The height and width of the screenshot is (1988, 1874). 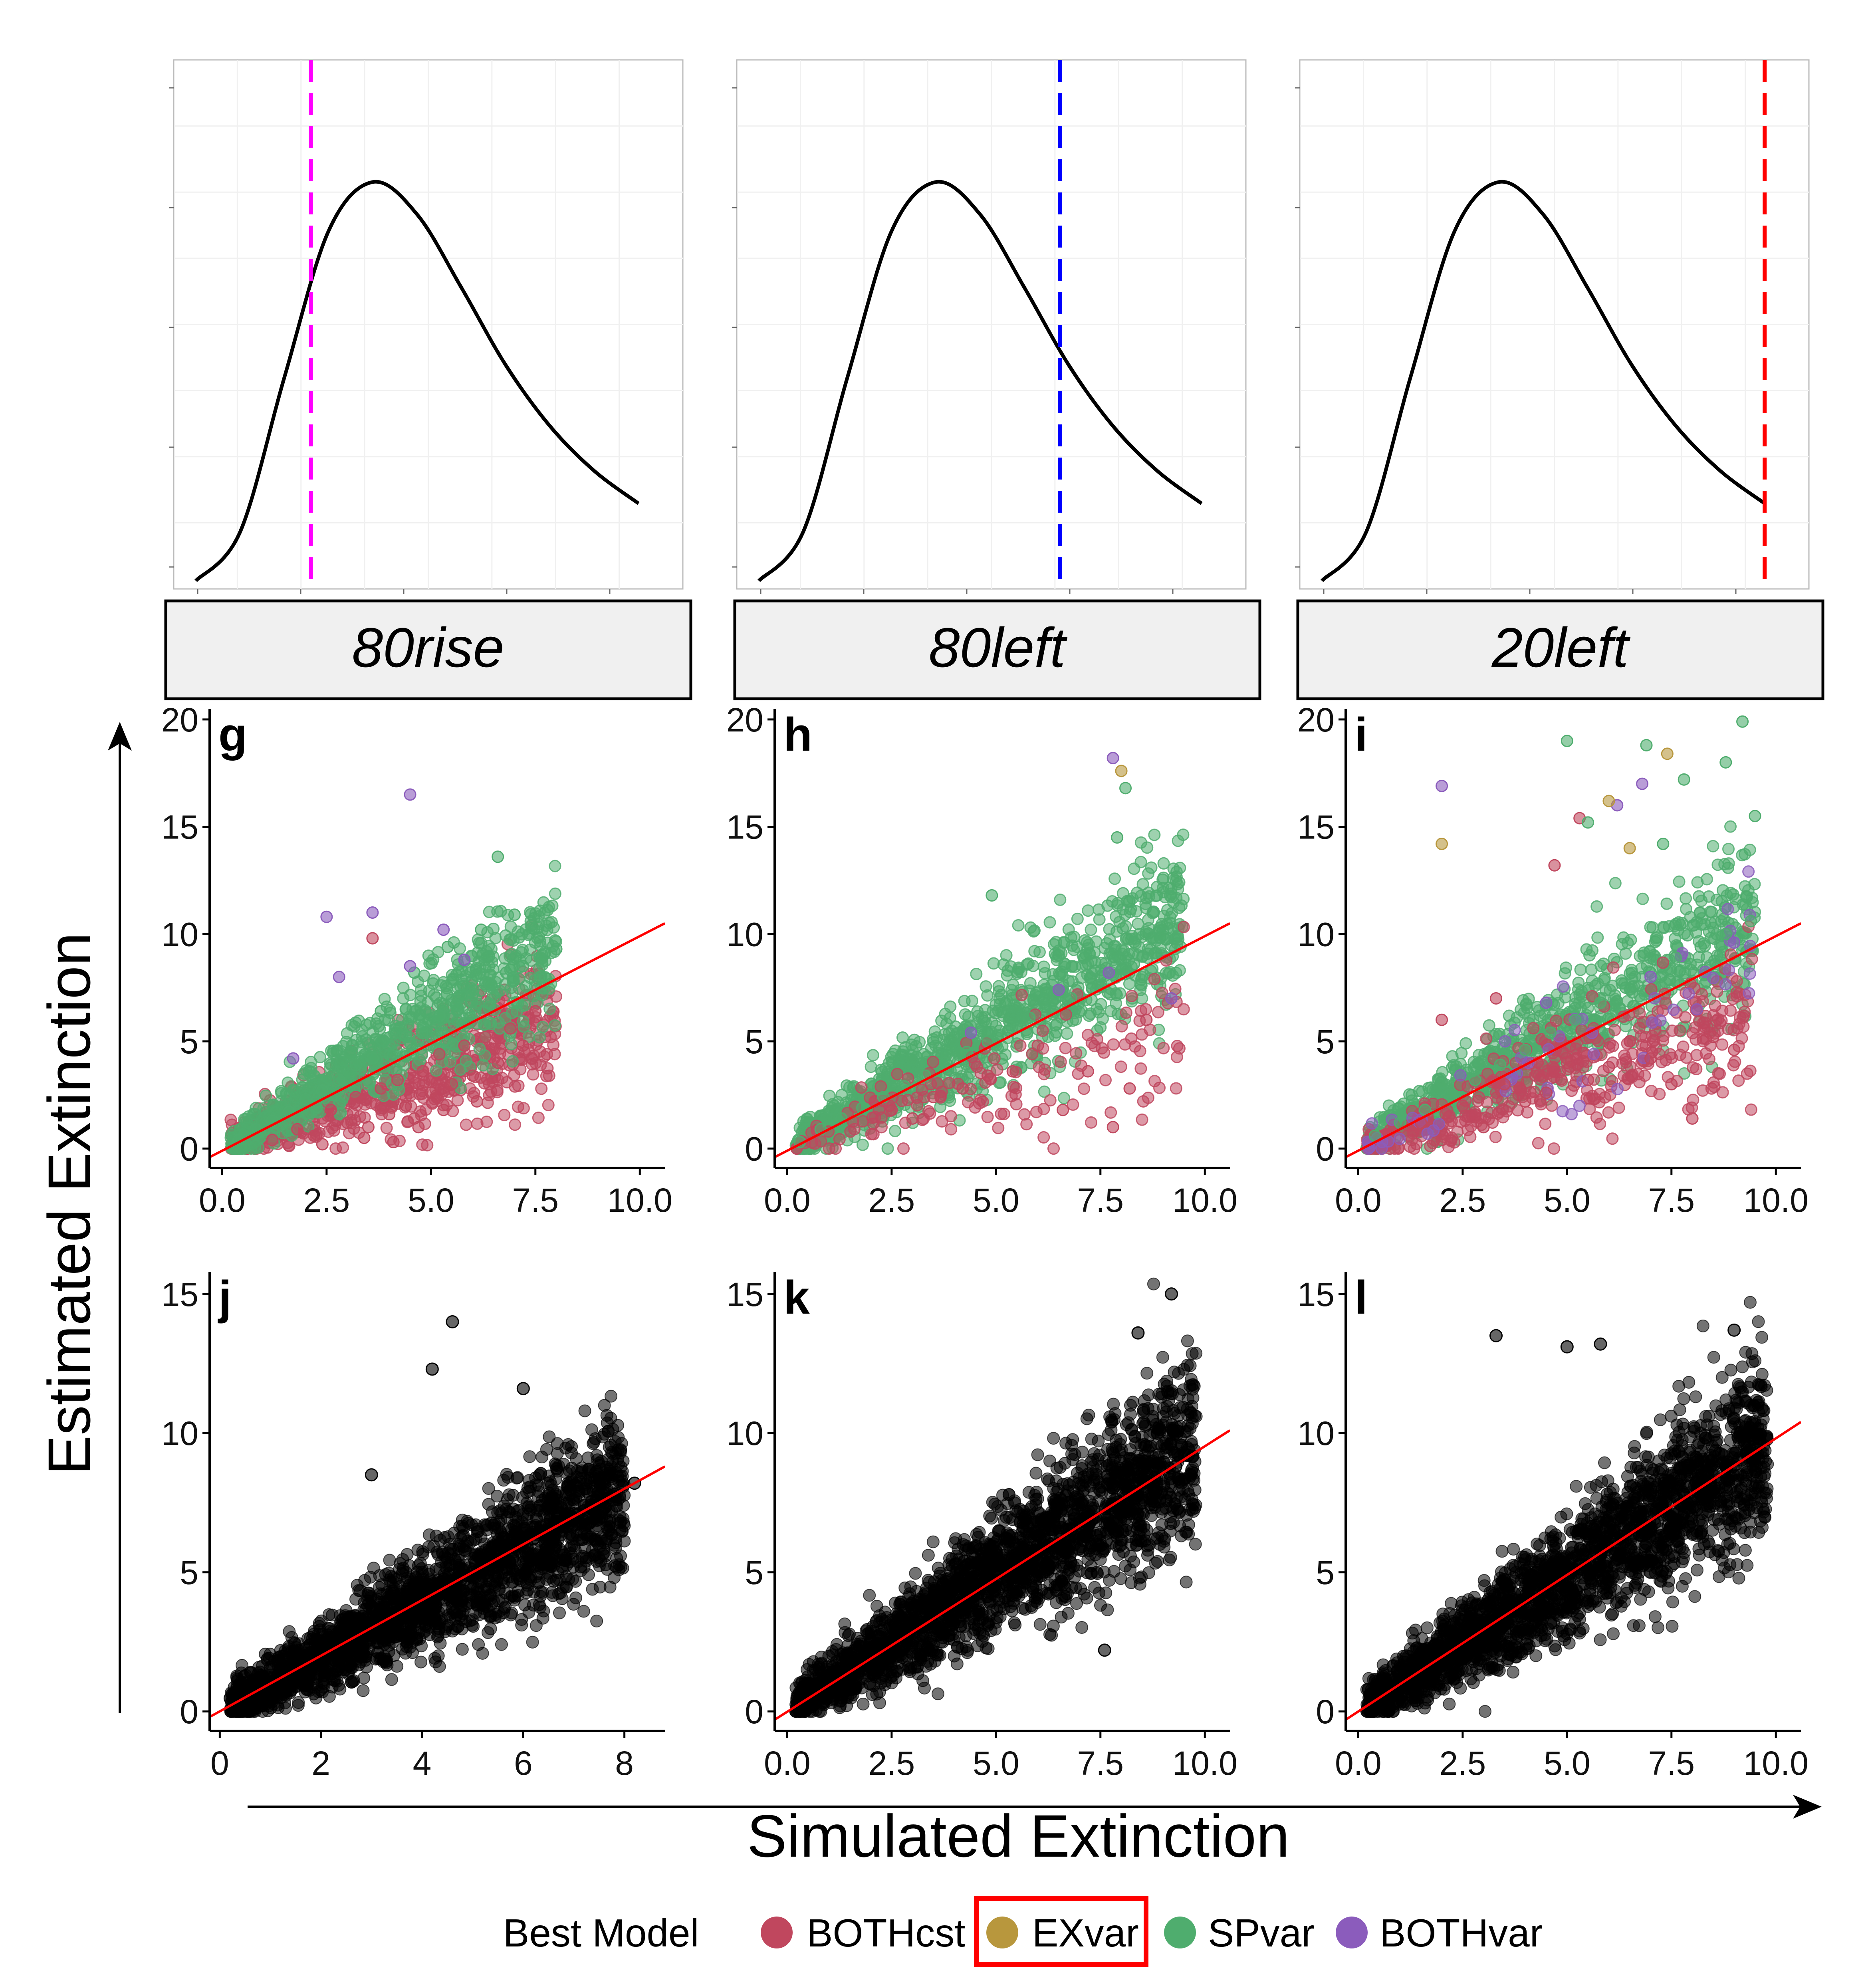 I want to click on panel-label: h, so click(x=797, y=734).